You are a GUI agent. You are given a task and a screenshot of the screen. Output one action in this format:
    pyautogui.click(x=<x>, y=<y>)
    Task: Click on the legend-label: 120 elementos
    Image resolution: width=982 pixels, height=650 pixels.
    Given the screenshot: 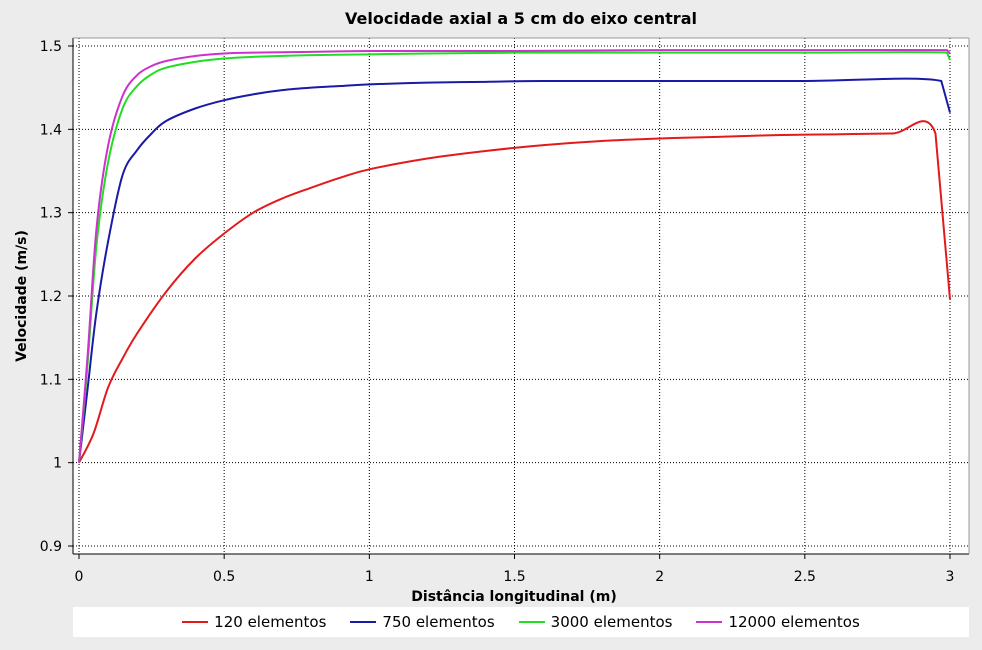 What is the action you would take?
    pyautogui.click(x=270, y=622)
    